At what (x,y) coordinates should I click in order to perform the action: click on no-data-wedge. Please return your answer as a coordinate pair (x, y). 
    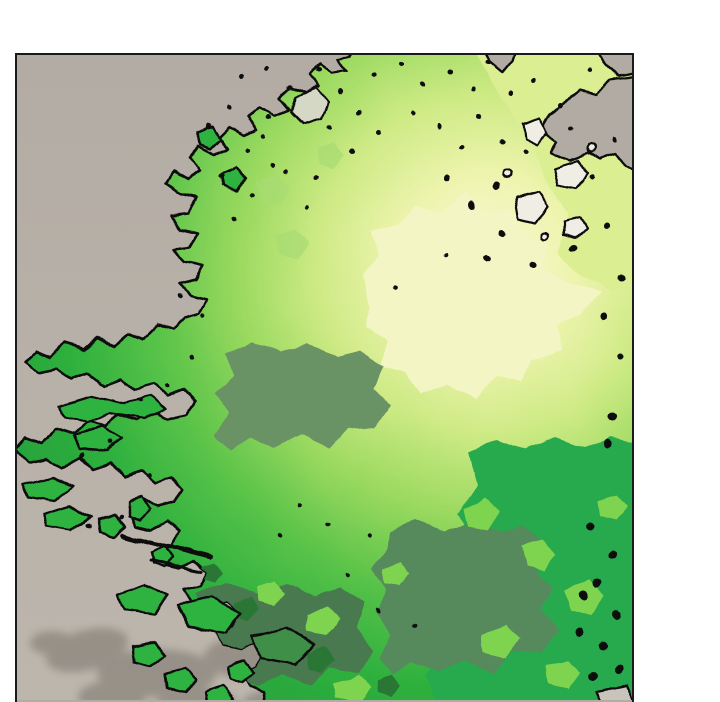
    Looking at the image, I should click on (500, 66).